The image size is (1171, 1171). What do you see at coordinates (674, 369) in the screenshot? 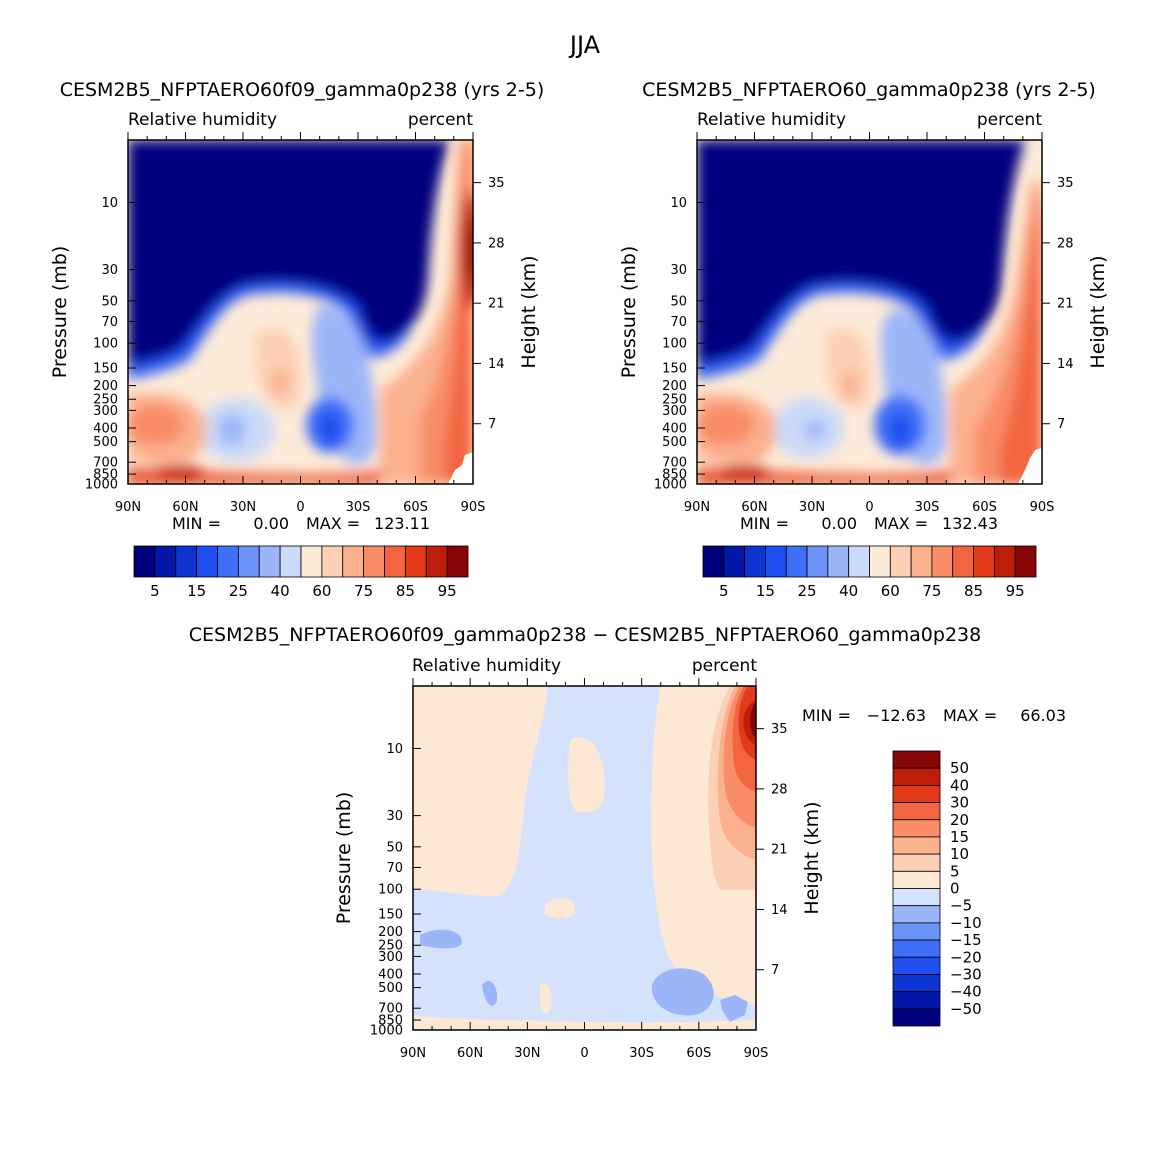
I see `panel-b-y-tick-label: 150` at bounding box center [674, 369].